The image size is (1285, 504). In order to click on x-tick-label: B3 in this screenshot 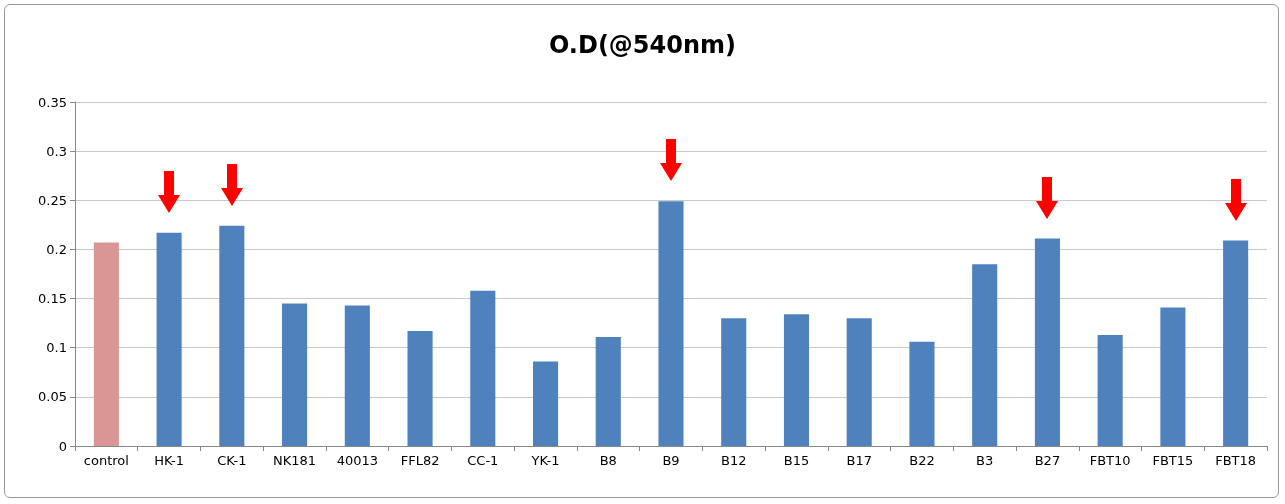, I will do `click(985, 460)`.